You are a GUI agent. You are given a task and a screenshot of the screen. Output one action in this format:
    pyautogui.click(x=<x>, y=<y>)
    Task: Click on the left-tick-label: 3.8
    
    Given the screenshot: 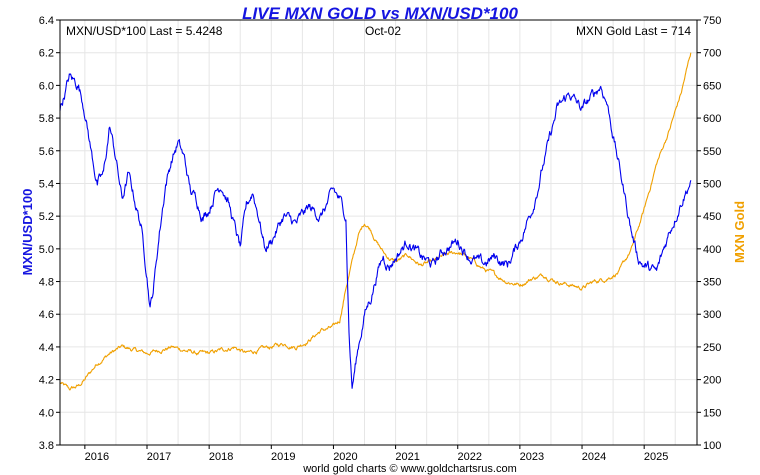 What is the action you would take?
    pyautogui.click(x=46, y=446)
    